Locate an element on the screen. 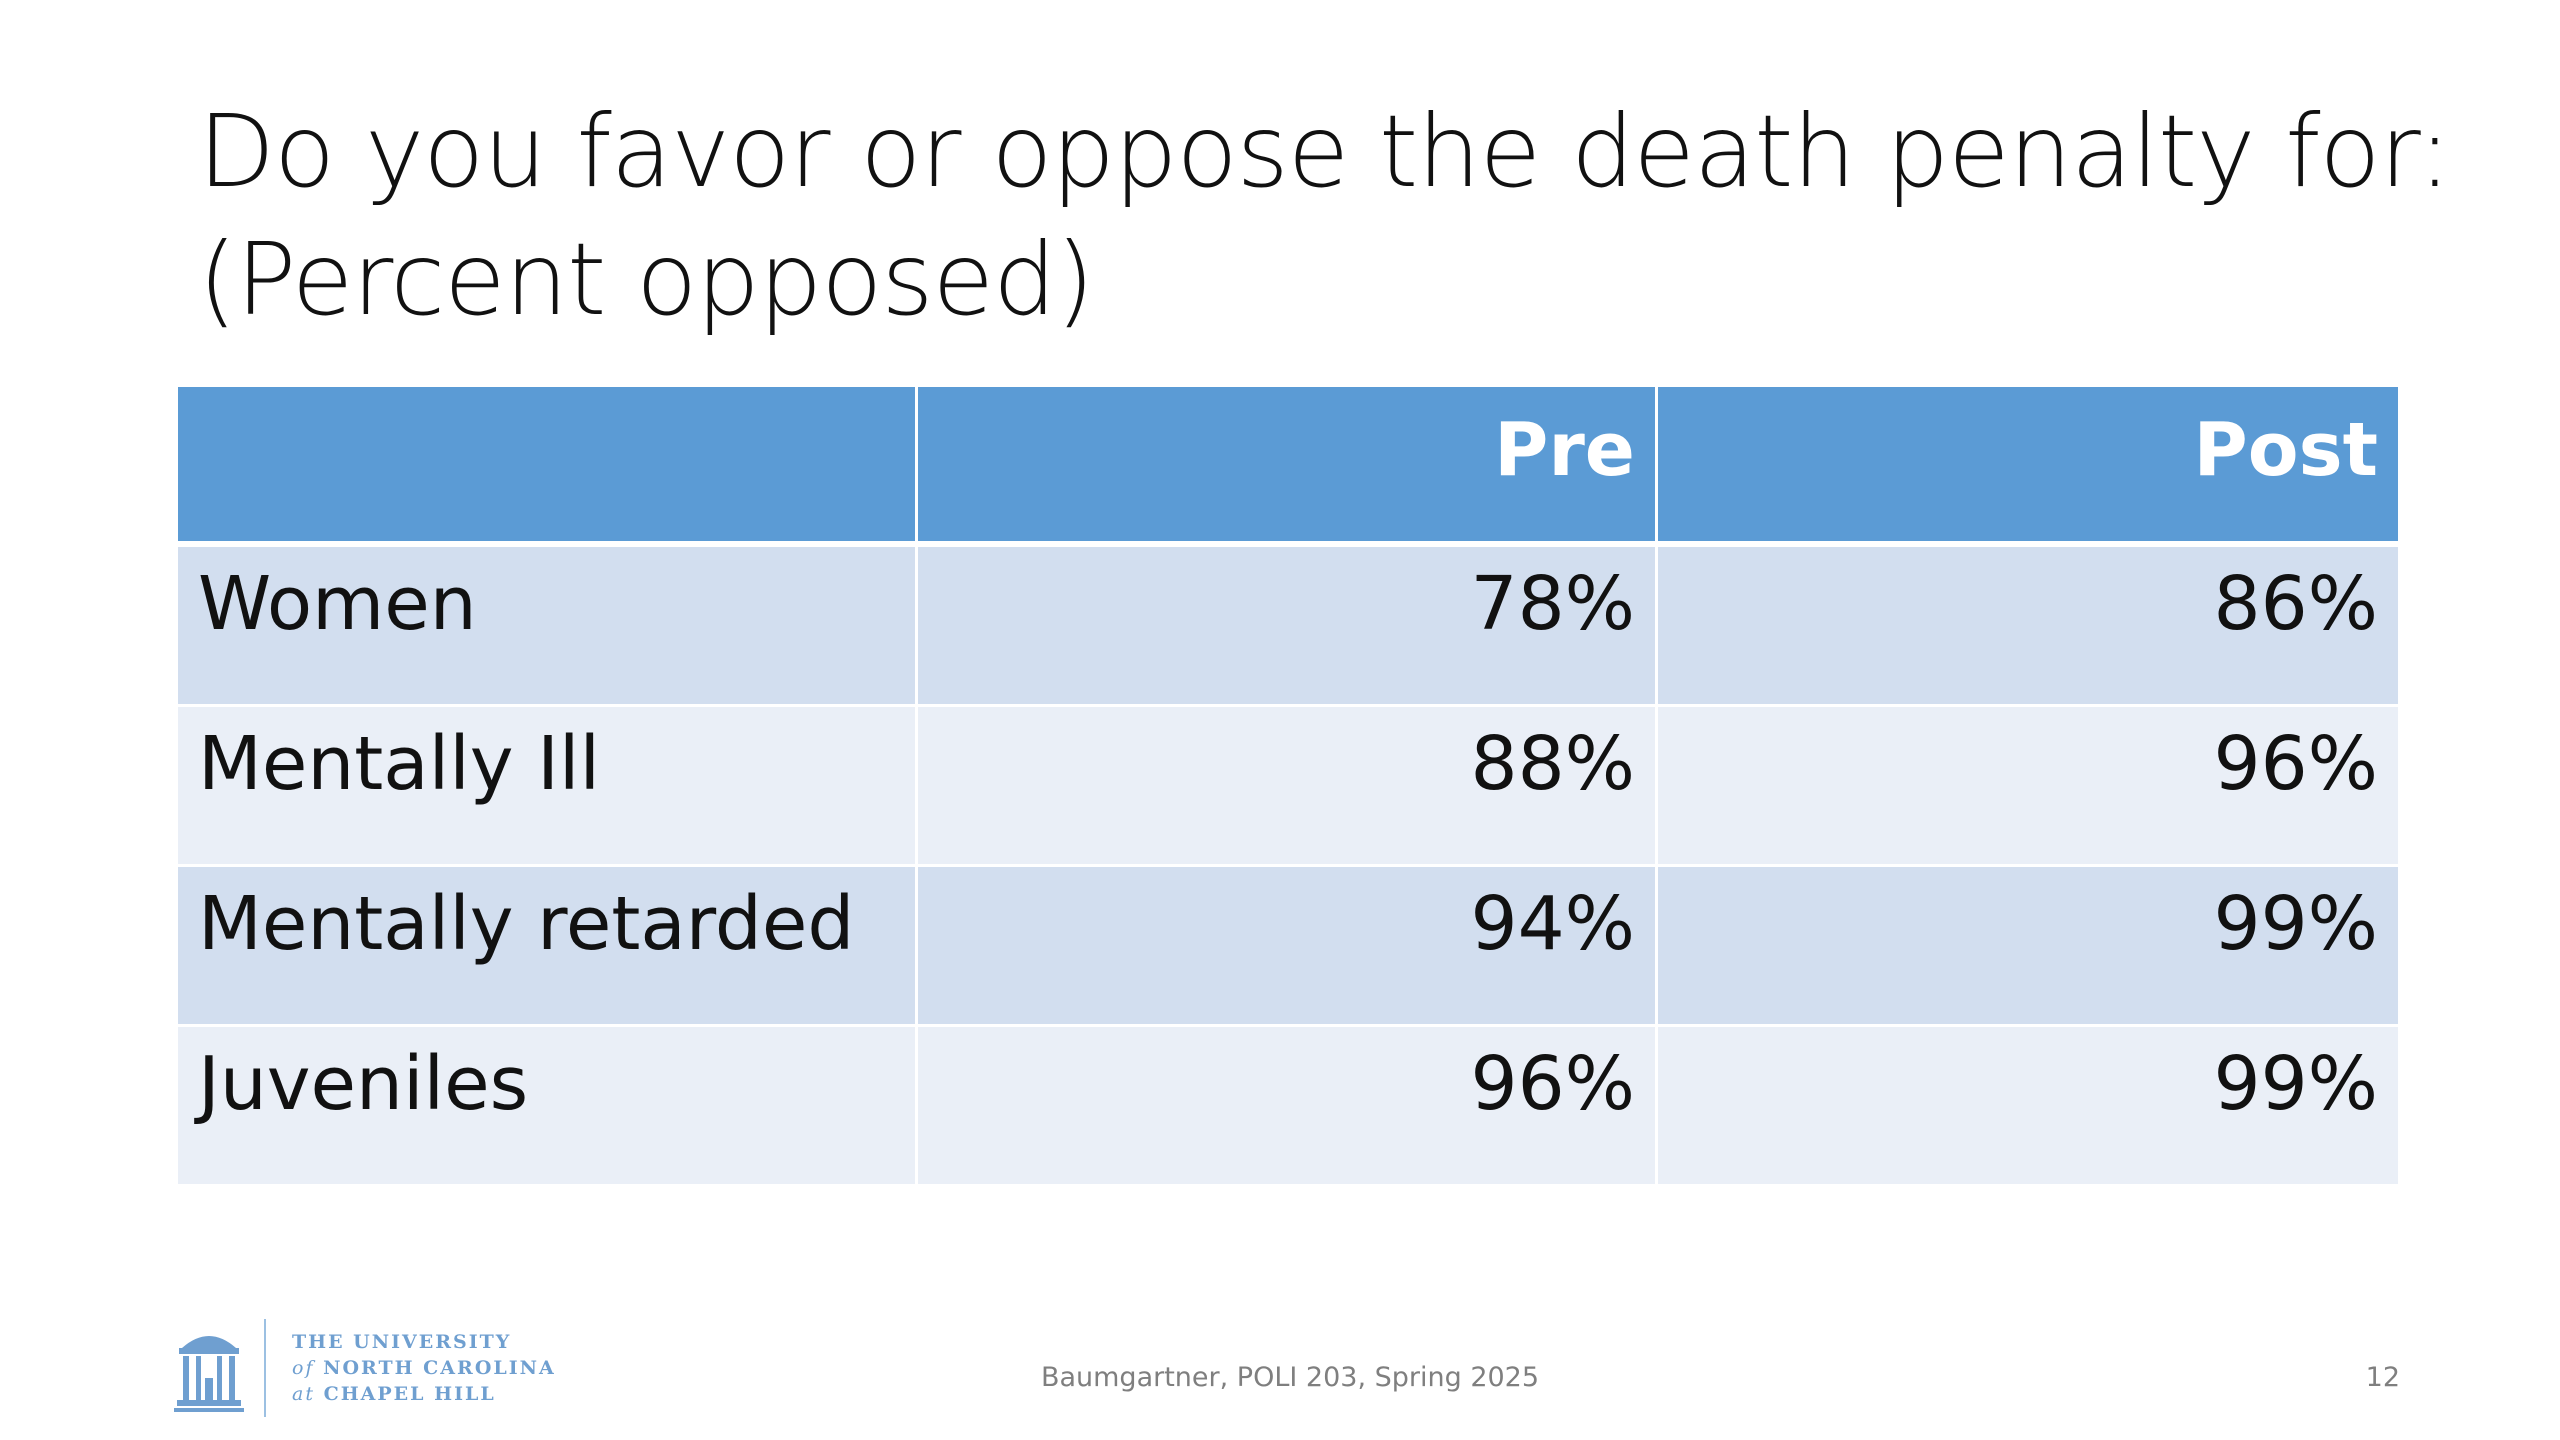 The width and height of the screenshot is (2560, 1440). header-blank is located at coordinates (548, 467).